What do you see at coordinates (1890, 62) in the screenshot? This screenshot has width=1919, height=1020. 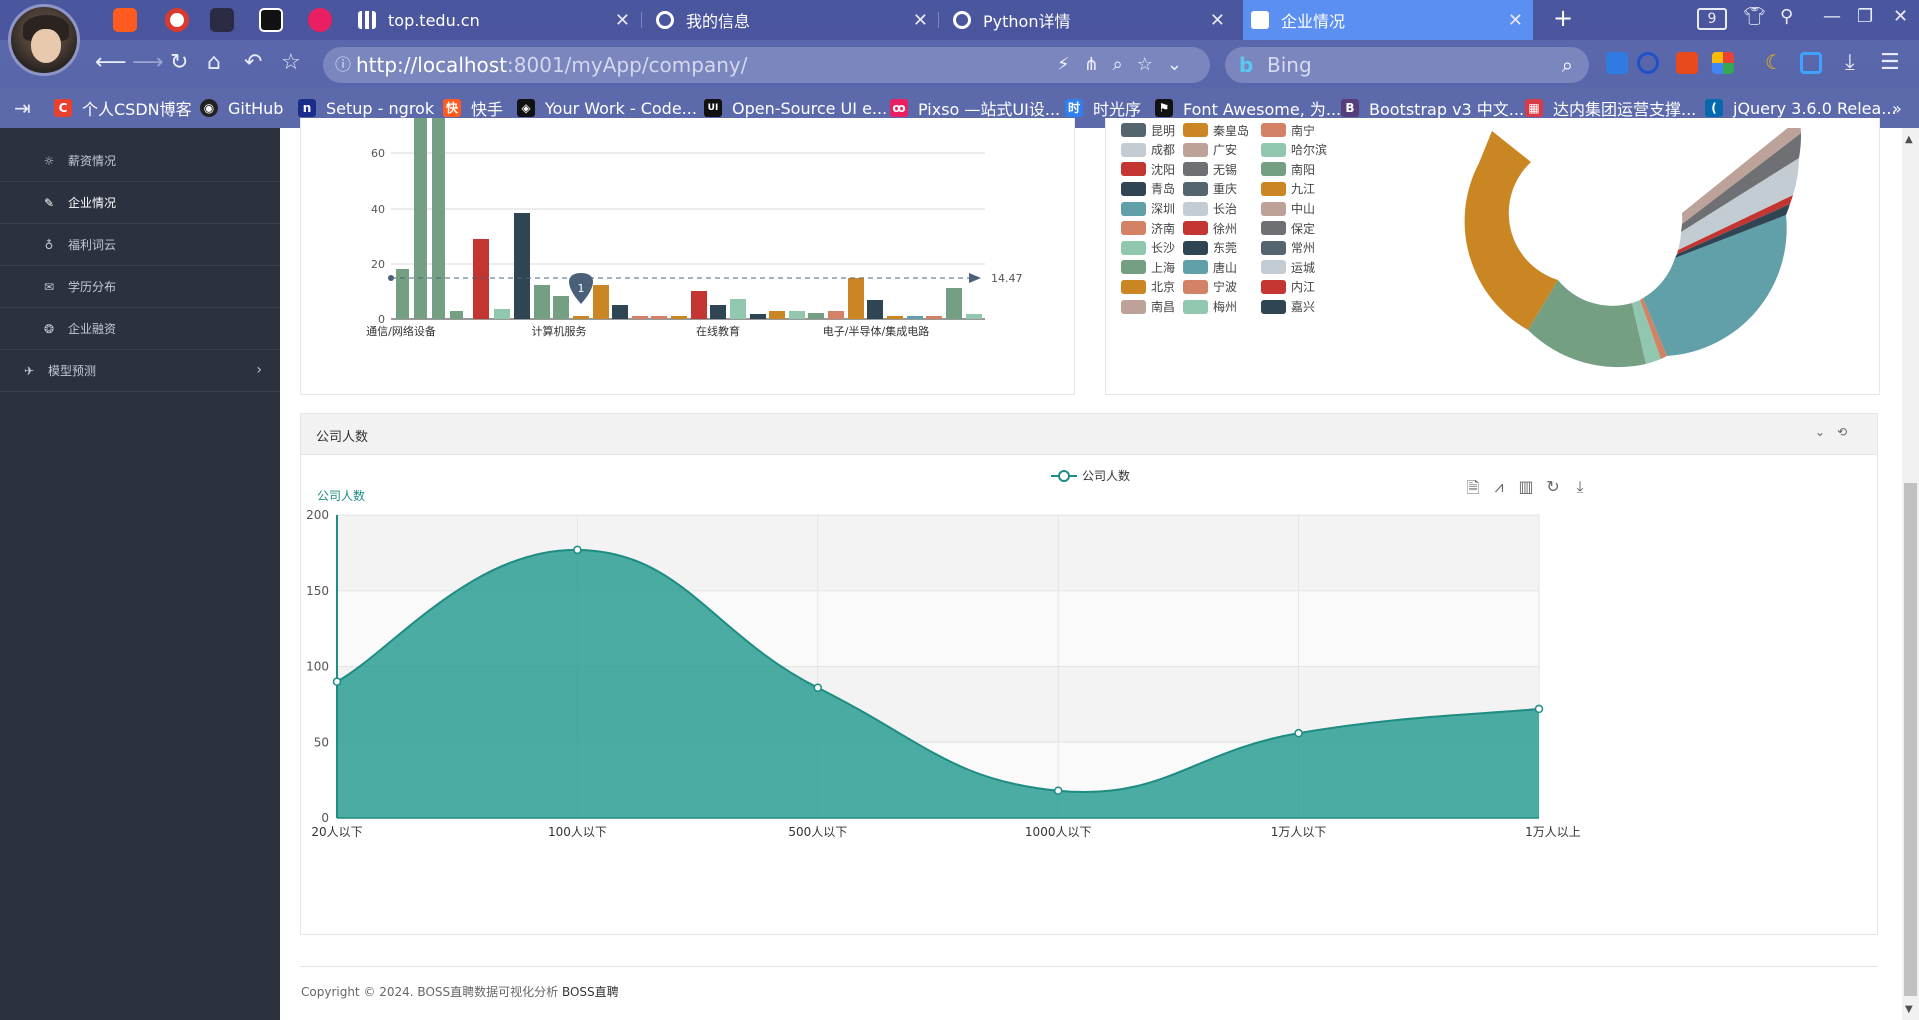 I see `menu-icon: ☰` at bounding box center [1890, 62].